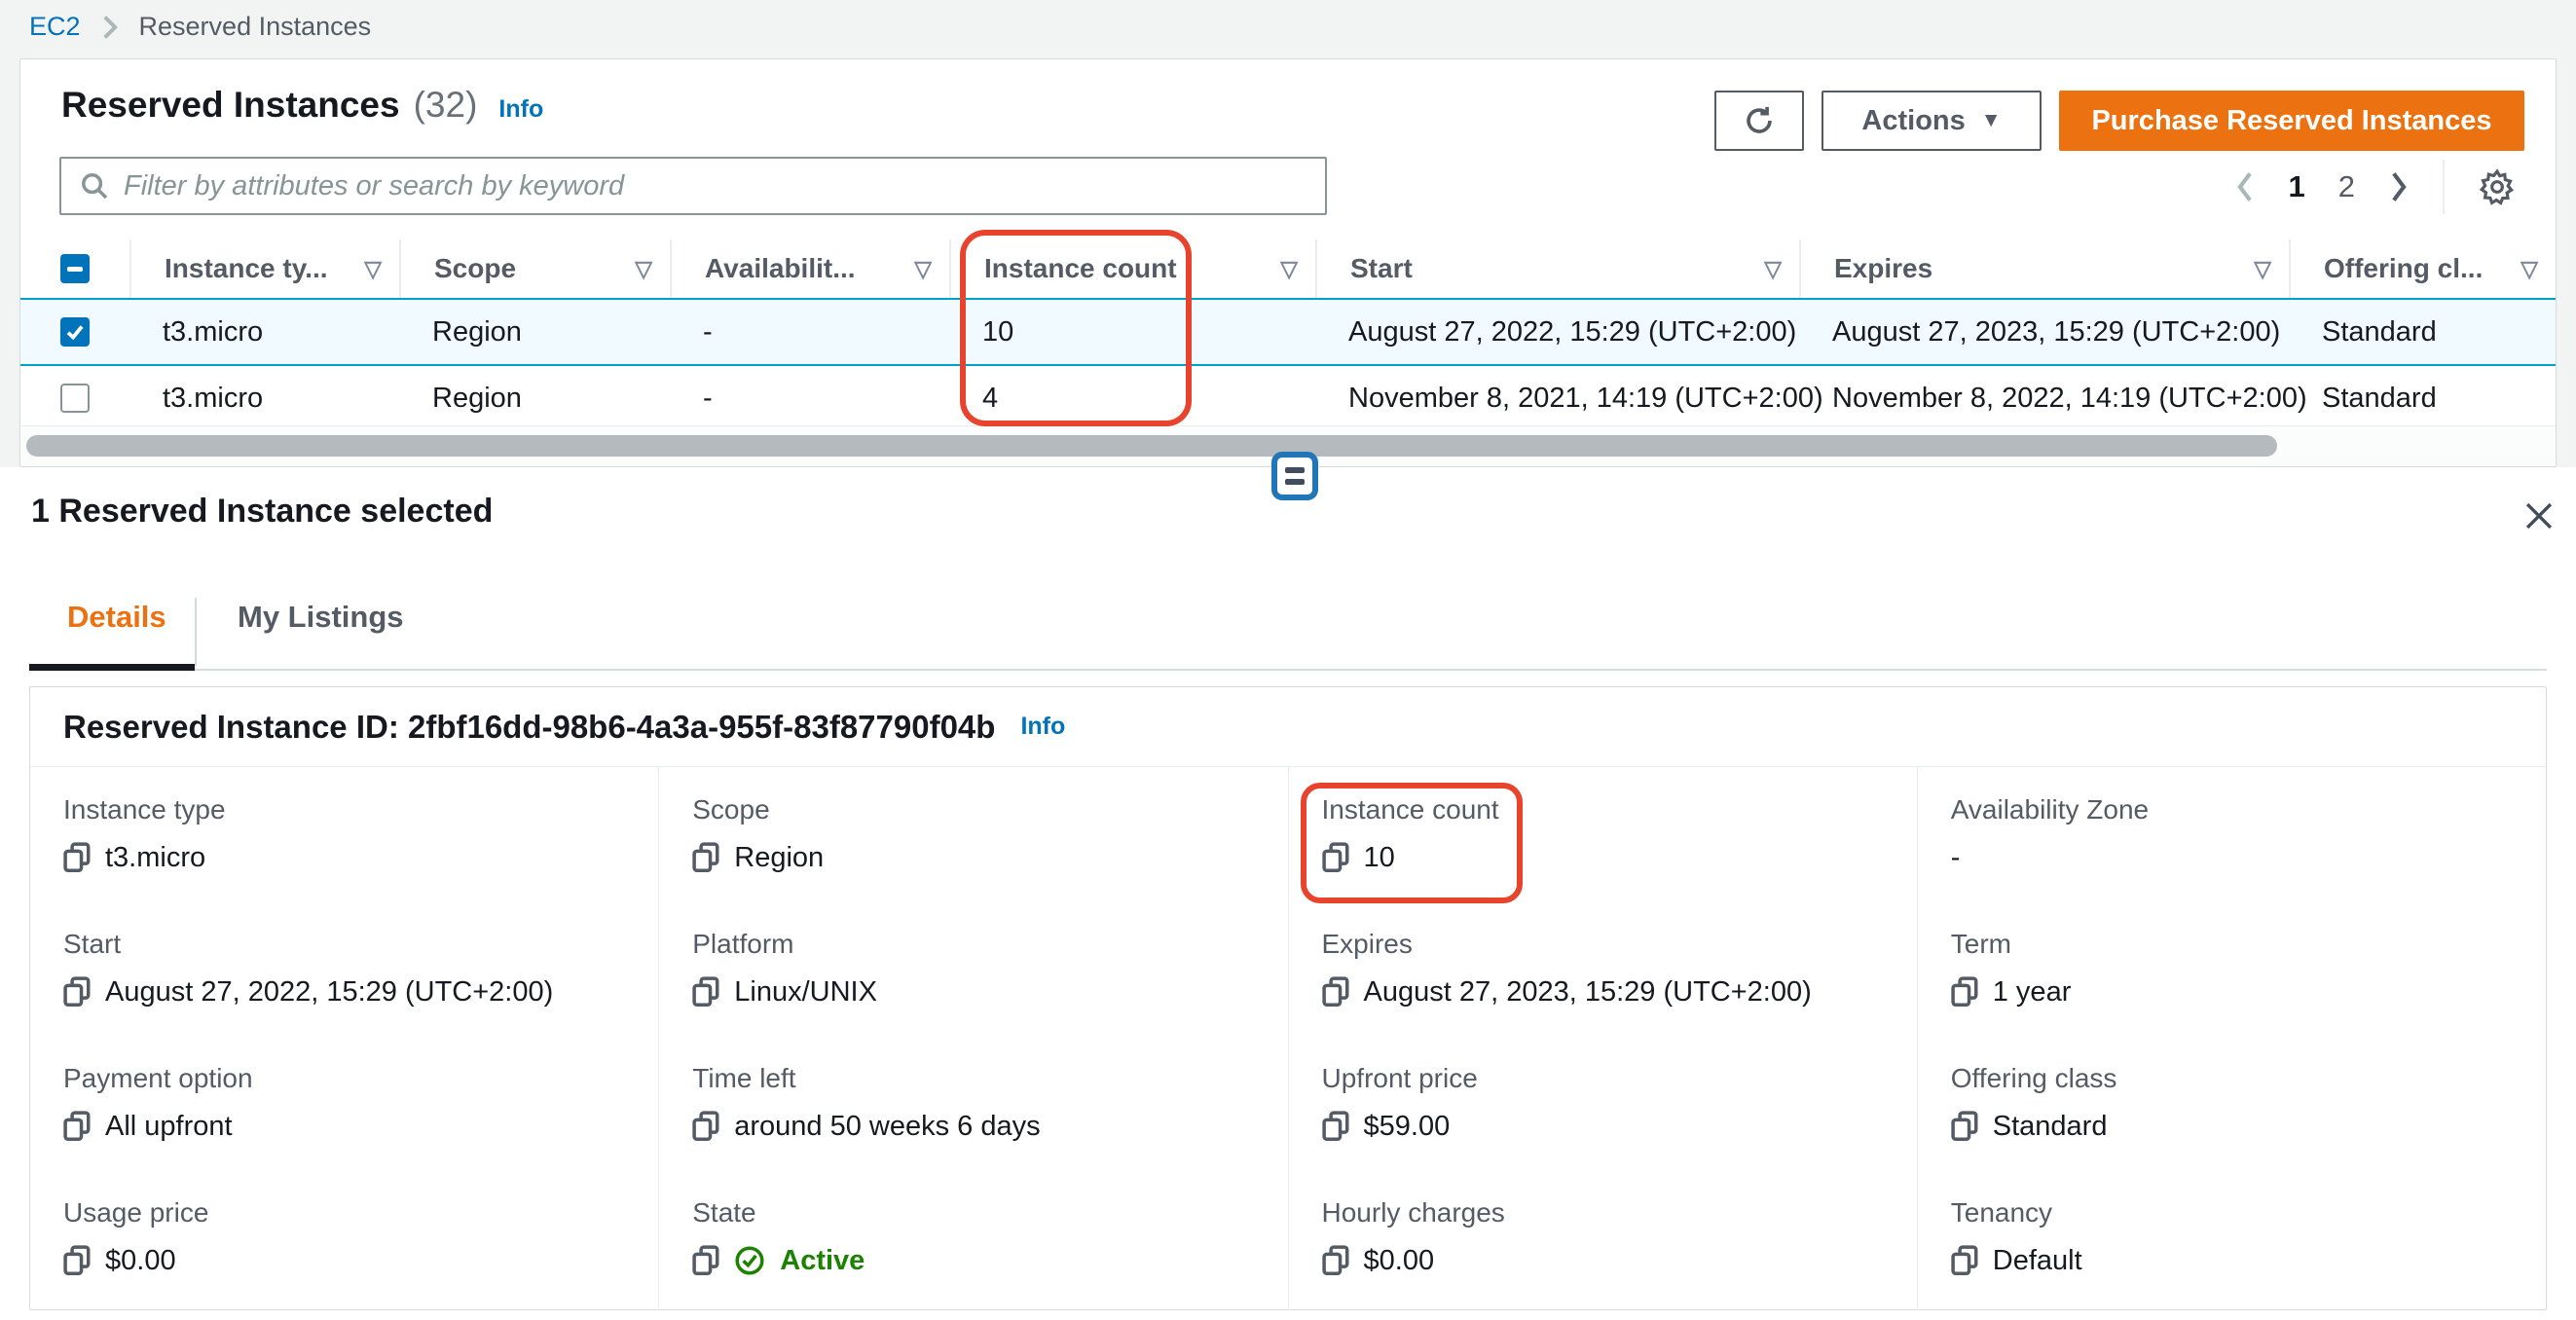  Describe the element at coordinates (2346, 186) in the screenshot. I see `page-number-2: 2` at that location.